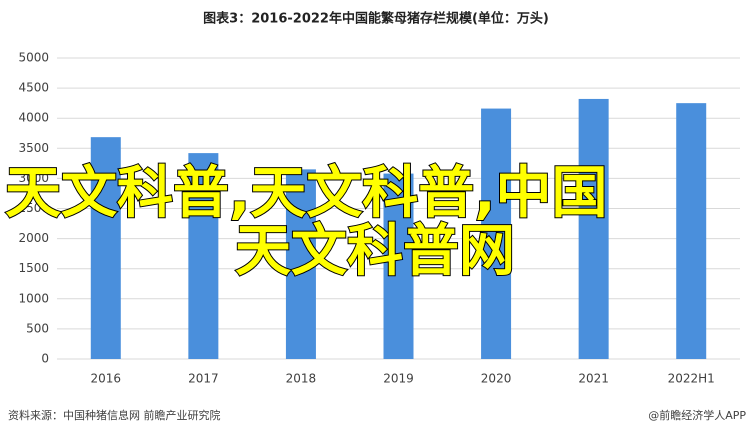  I want to click on y-tick-label: 2500, so click(33, 208).